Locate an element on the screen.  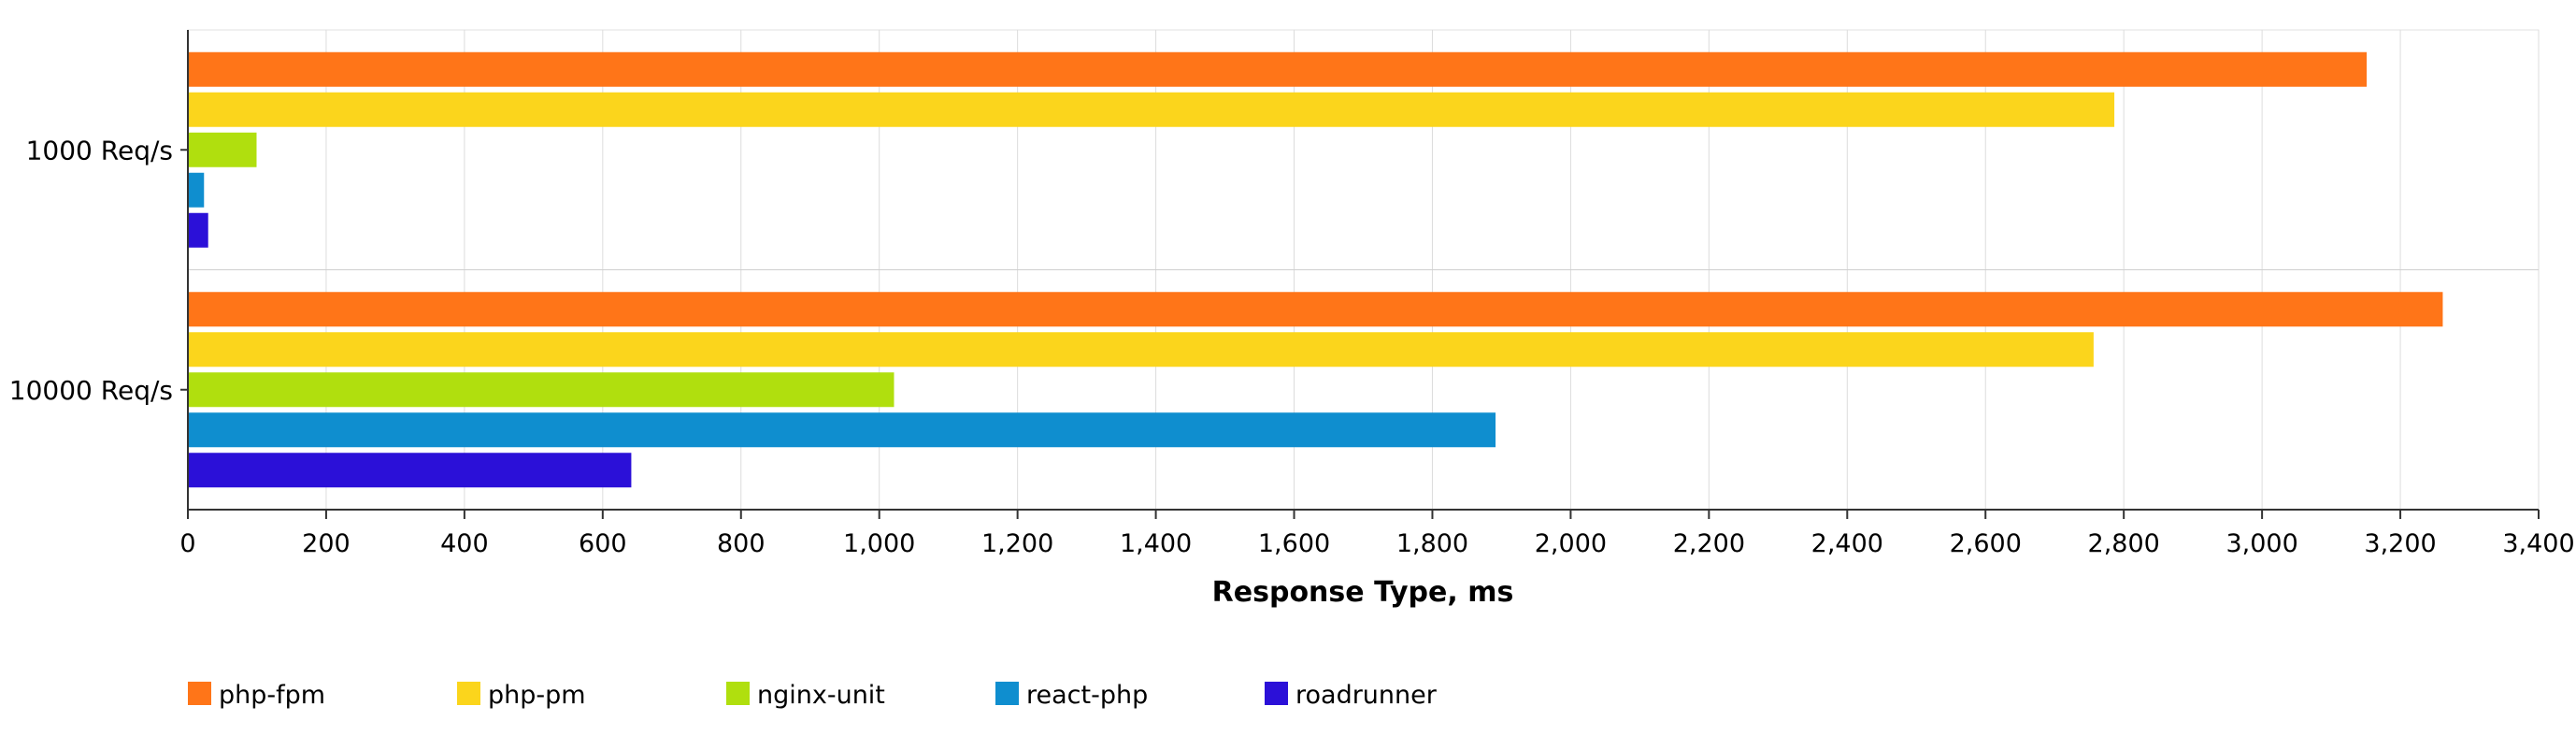
x-tick-label: 2,200 is located at coordinates (1709, 543).